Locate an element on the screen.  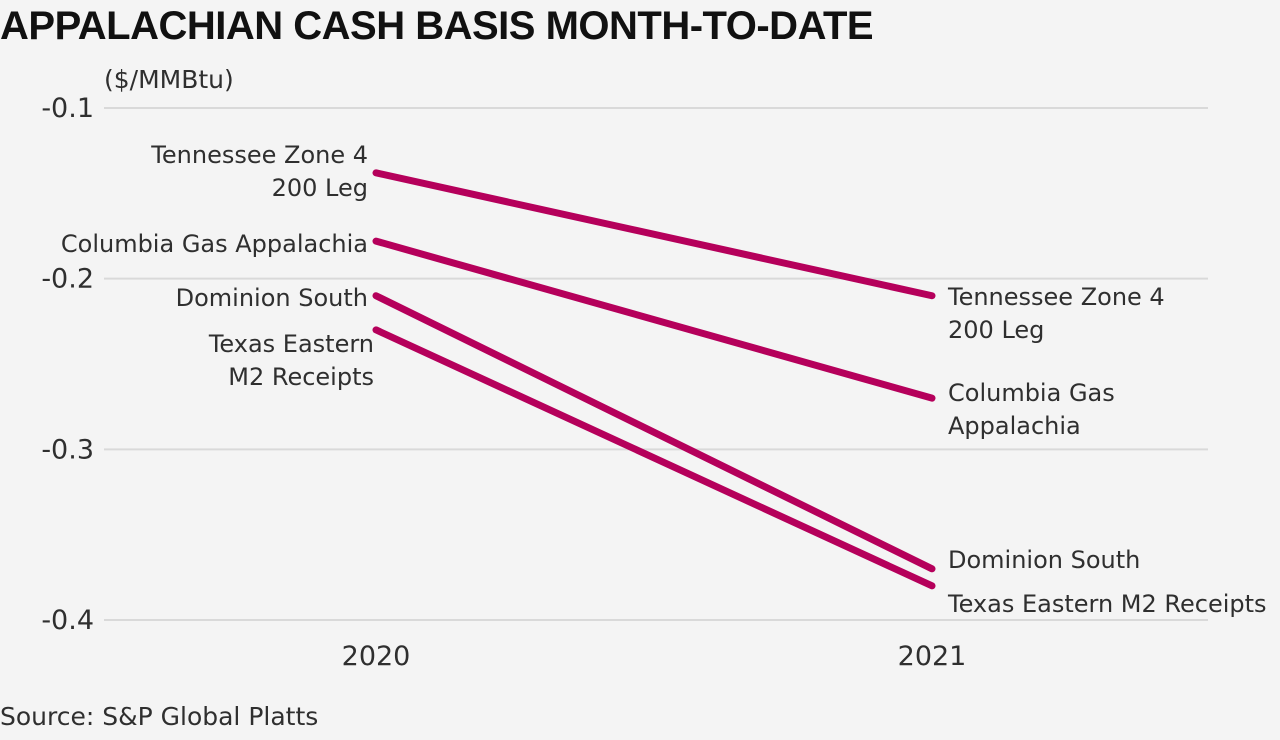
series-label-end: 200 Leg is located at coordinates (996, 330).